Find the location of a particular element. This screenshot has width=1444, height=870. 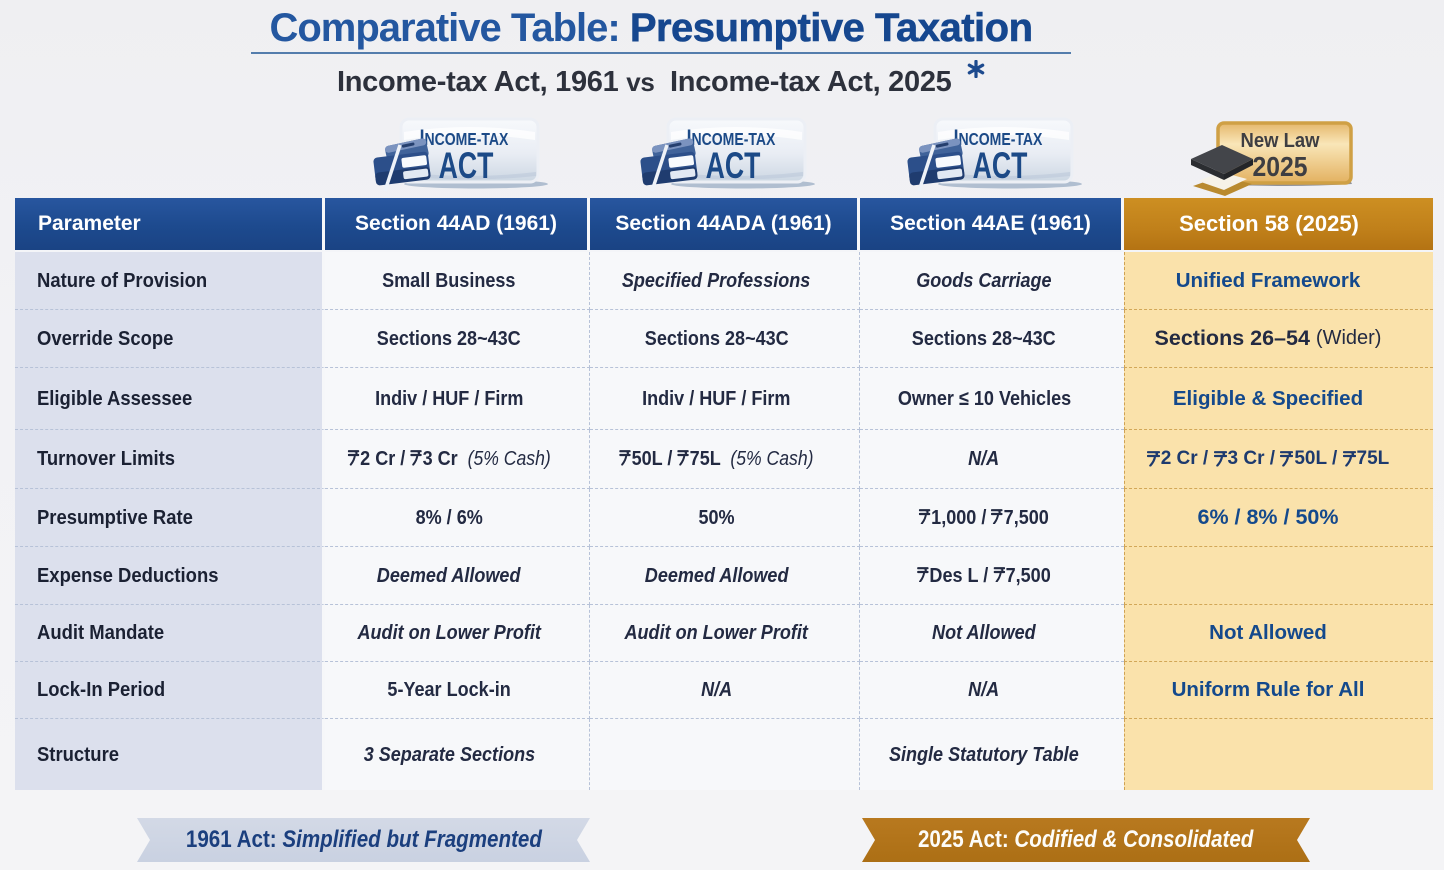

svg-text: 2025 is located at coordinates (1279, 167).